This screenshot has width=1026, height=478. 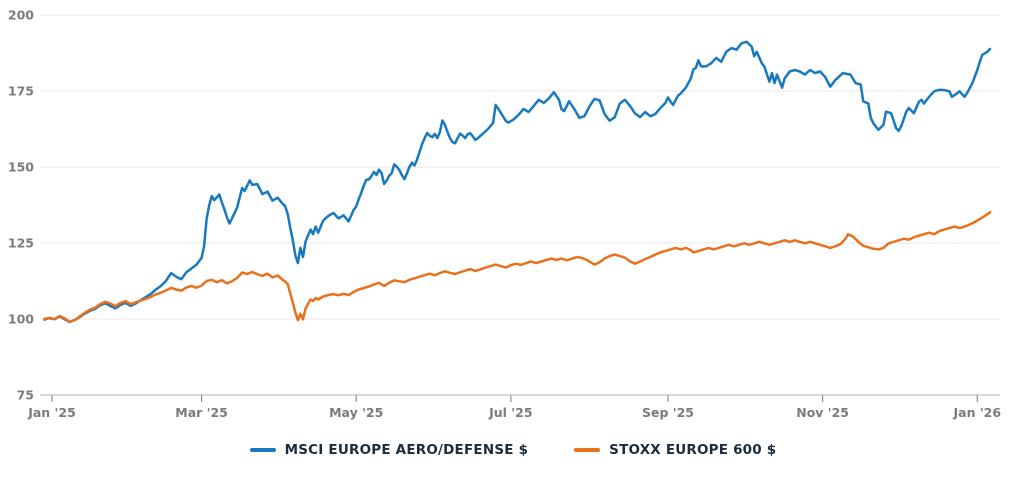 What do you see at coordinates (510, 412) in the screenshot?
I see `x-tick-label-jul--25: Jul '25` at bounding box center [510, 412].